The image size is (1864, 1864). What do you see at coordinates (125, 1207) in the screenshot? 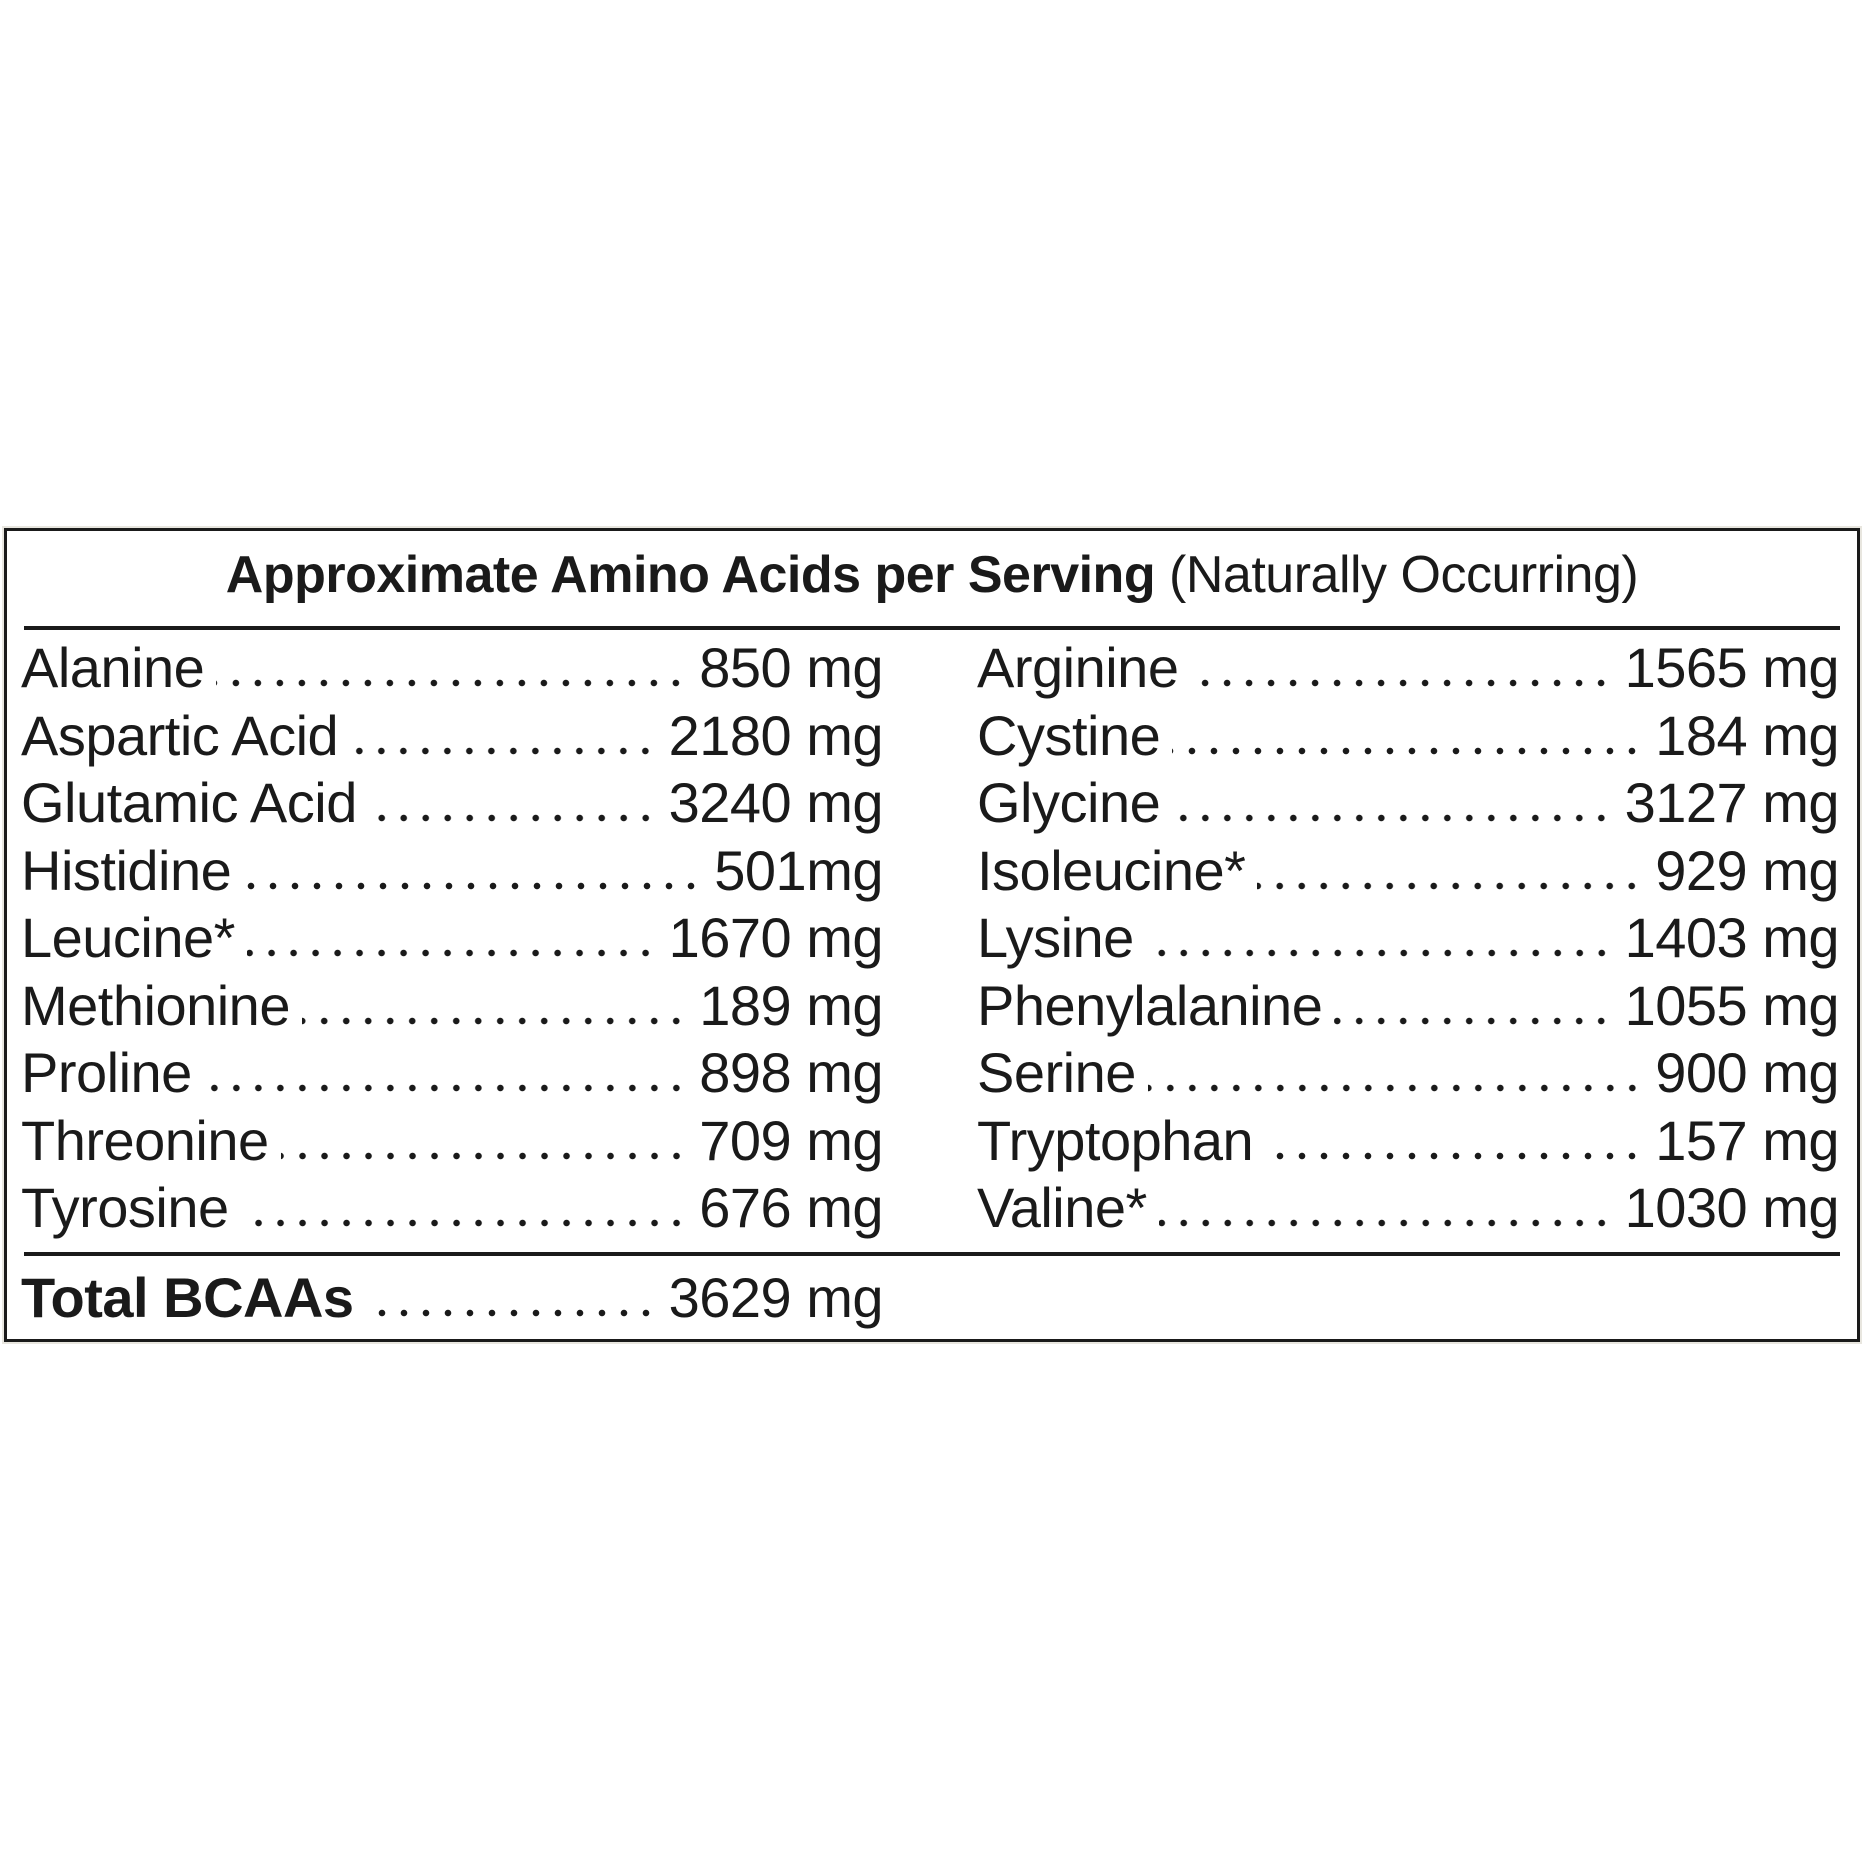
I see `ingredient-name: Tyrosine` at bounding box center [125, 1207].